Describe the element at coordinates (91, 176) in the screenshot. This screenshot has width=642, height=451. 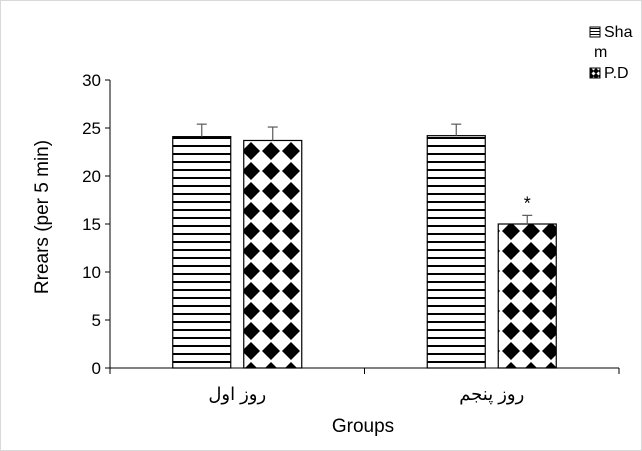
I see `y-tick-label: 20` at that location.